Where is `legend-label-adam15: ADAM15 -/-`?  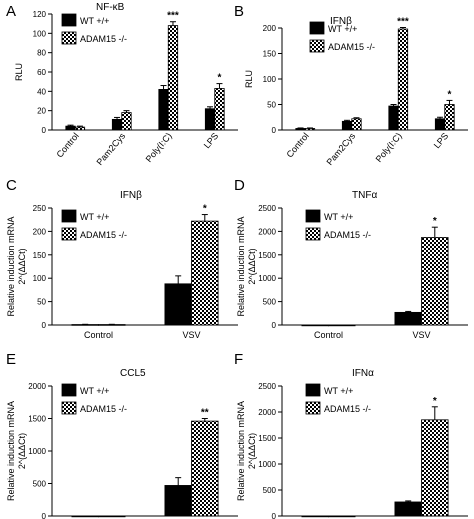 legend-label-adam15: ADAM15 -/- is located at coordinates (351, 47).